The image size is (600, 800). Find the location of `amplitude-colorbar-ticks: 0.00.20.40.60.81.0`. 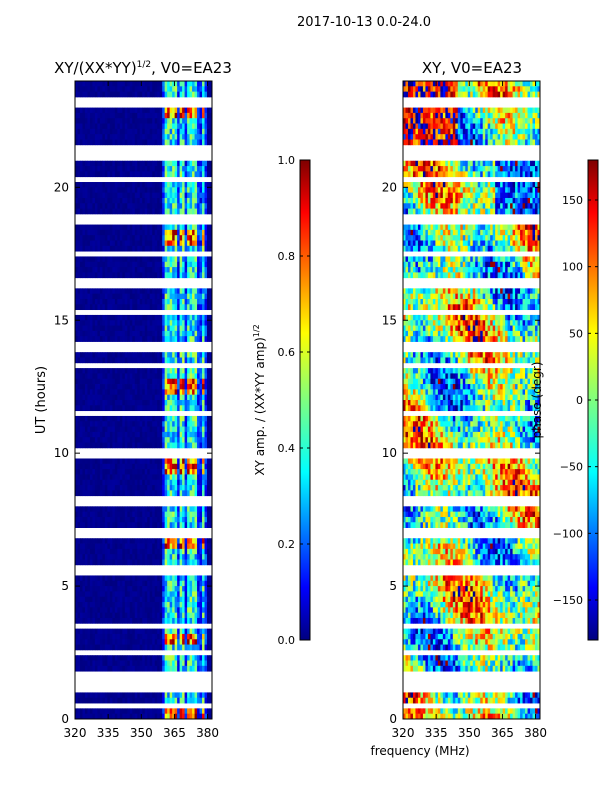

amplitude-colorbar-ticks: 0.00.20.40.60.81.0 is located at coordinates (294, 400).